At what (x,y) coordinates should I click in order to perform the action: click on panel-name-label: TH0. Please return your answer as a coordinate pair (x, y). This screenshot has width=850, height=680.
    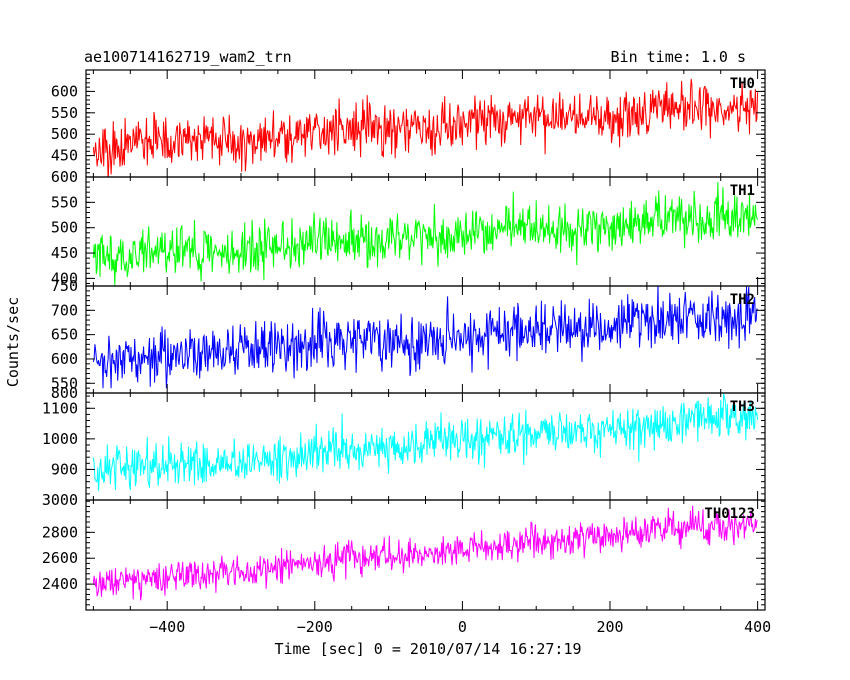
    Looking at the image, I should click on (742, 84).